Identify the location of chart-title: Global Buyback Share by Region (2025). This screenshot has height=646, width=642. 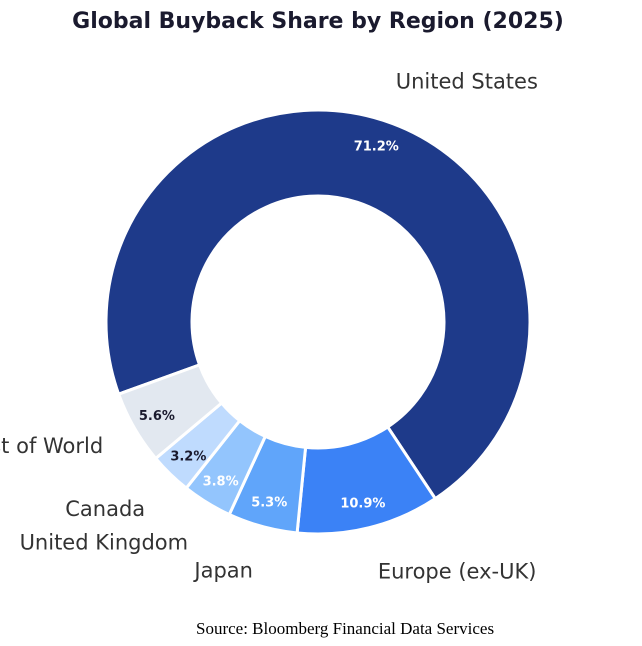
(318, 21).